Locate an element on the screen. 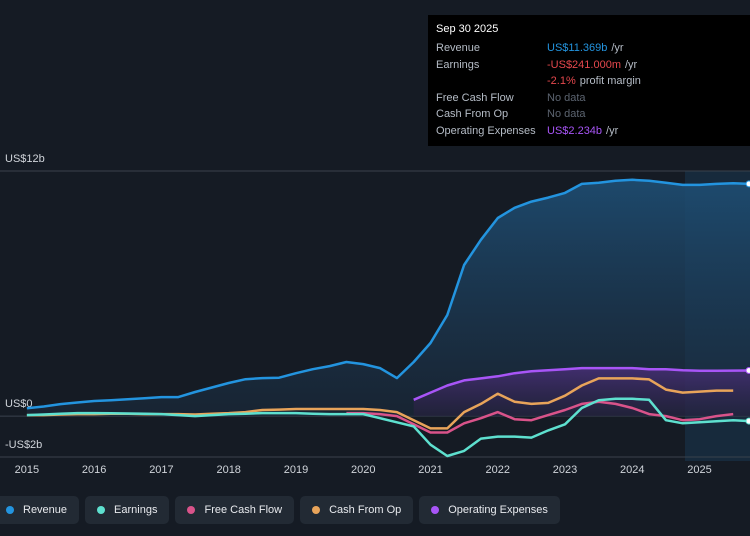  x-tick-label: 2022 is located at coordinates (498, 470).